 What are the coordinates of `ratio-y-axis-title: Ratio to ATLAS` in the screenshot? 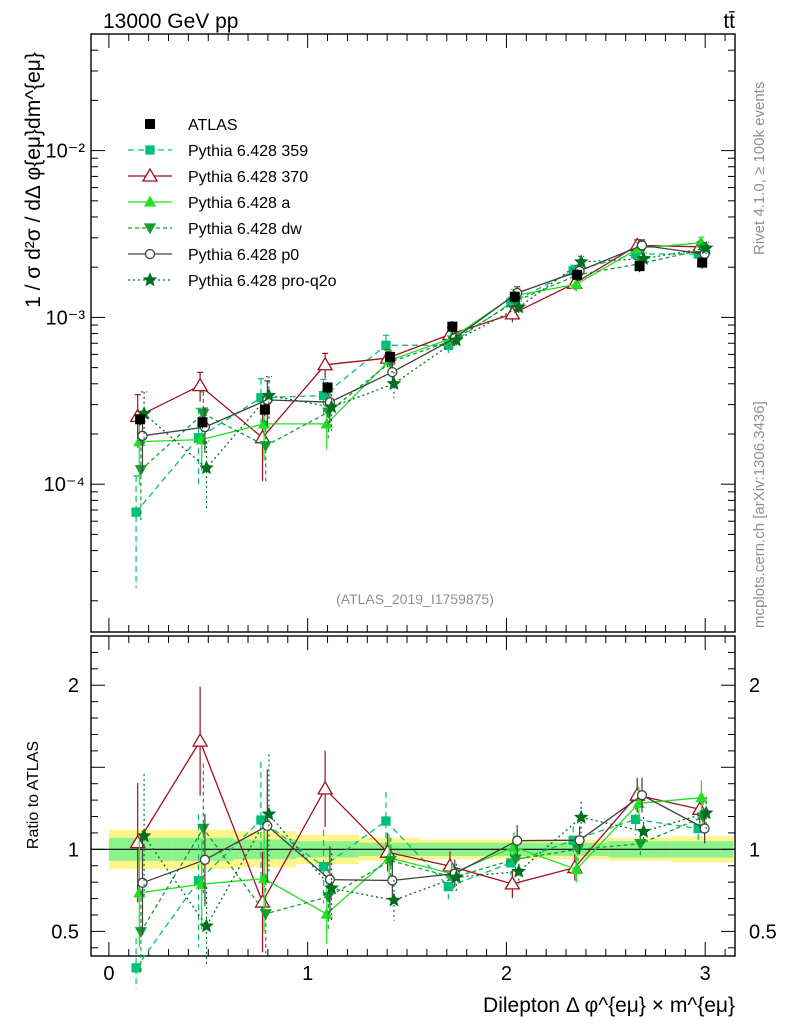 It's located at (33, 795).